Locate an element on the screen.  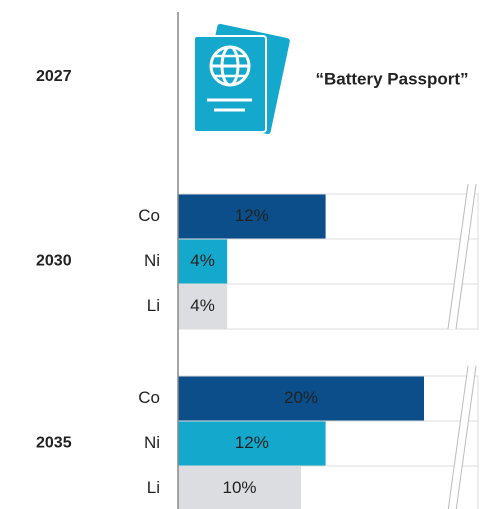
value-label: 20% is located at coordinates (301, 397).